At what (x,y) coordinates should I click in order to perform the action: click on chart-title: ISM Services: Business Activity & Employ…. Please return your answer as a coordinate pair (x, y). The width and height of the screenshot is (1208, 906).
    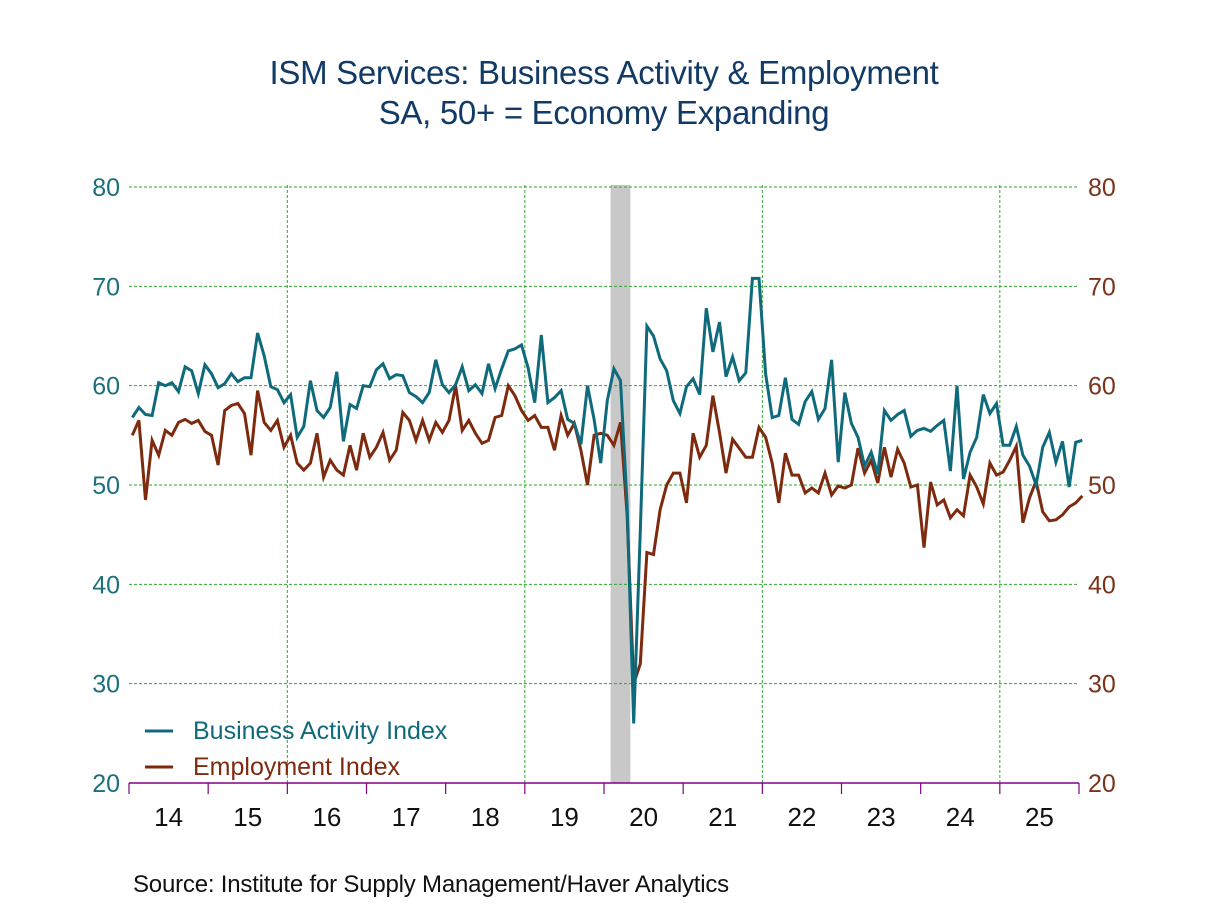
    Looking at the image, I should click on (604, 72).